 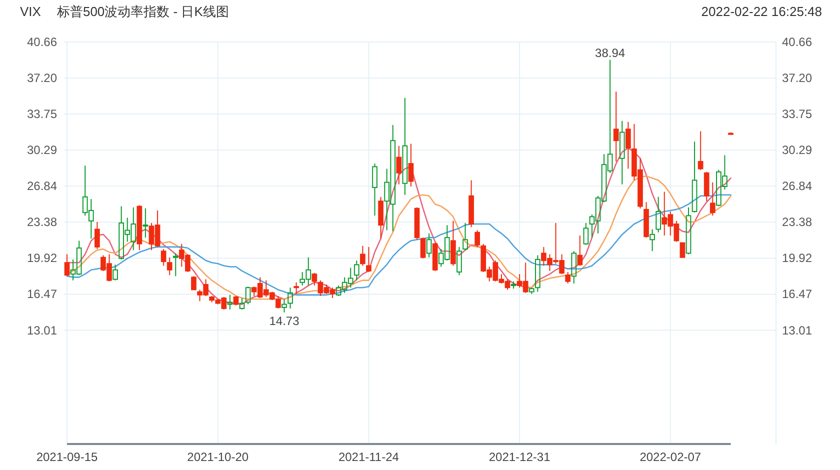 I want to click on y2-tick-label: 16.47, so click(x=797, y=294).